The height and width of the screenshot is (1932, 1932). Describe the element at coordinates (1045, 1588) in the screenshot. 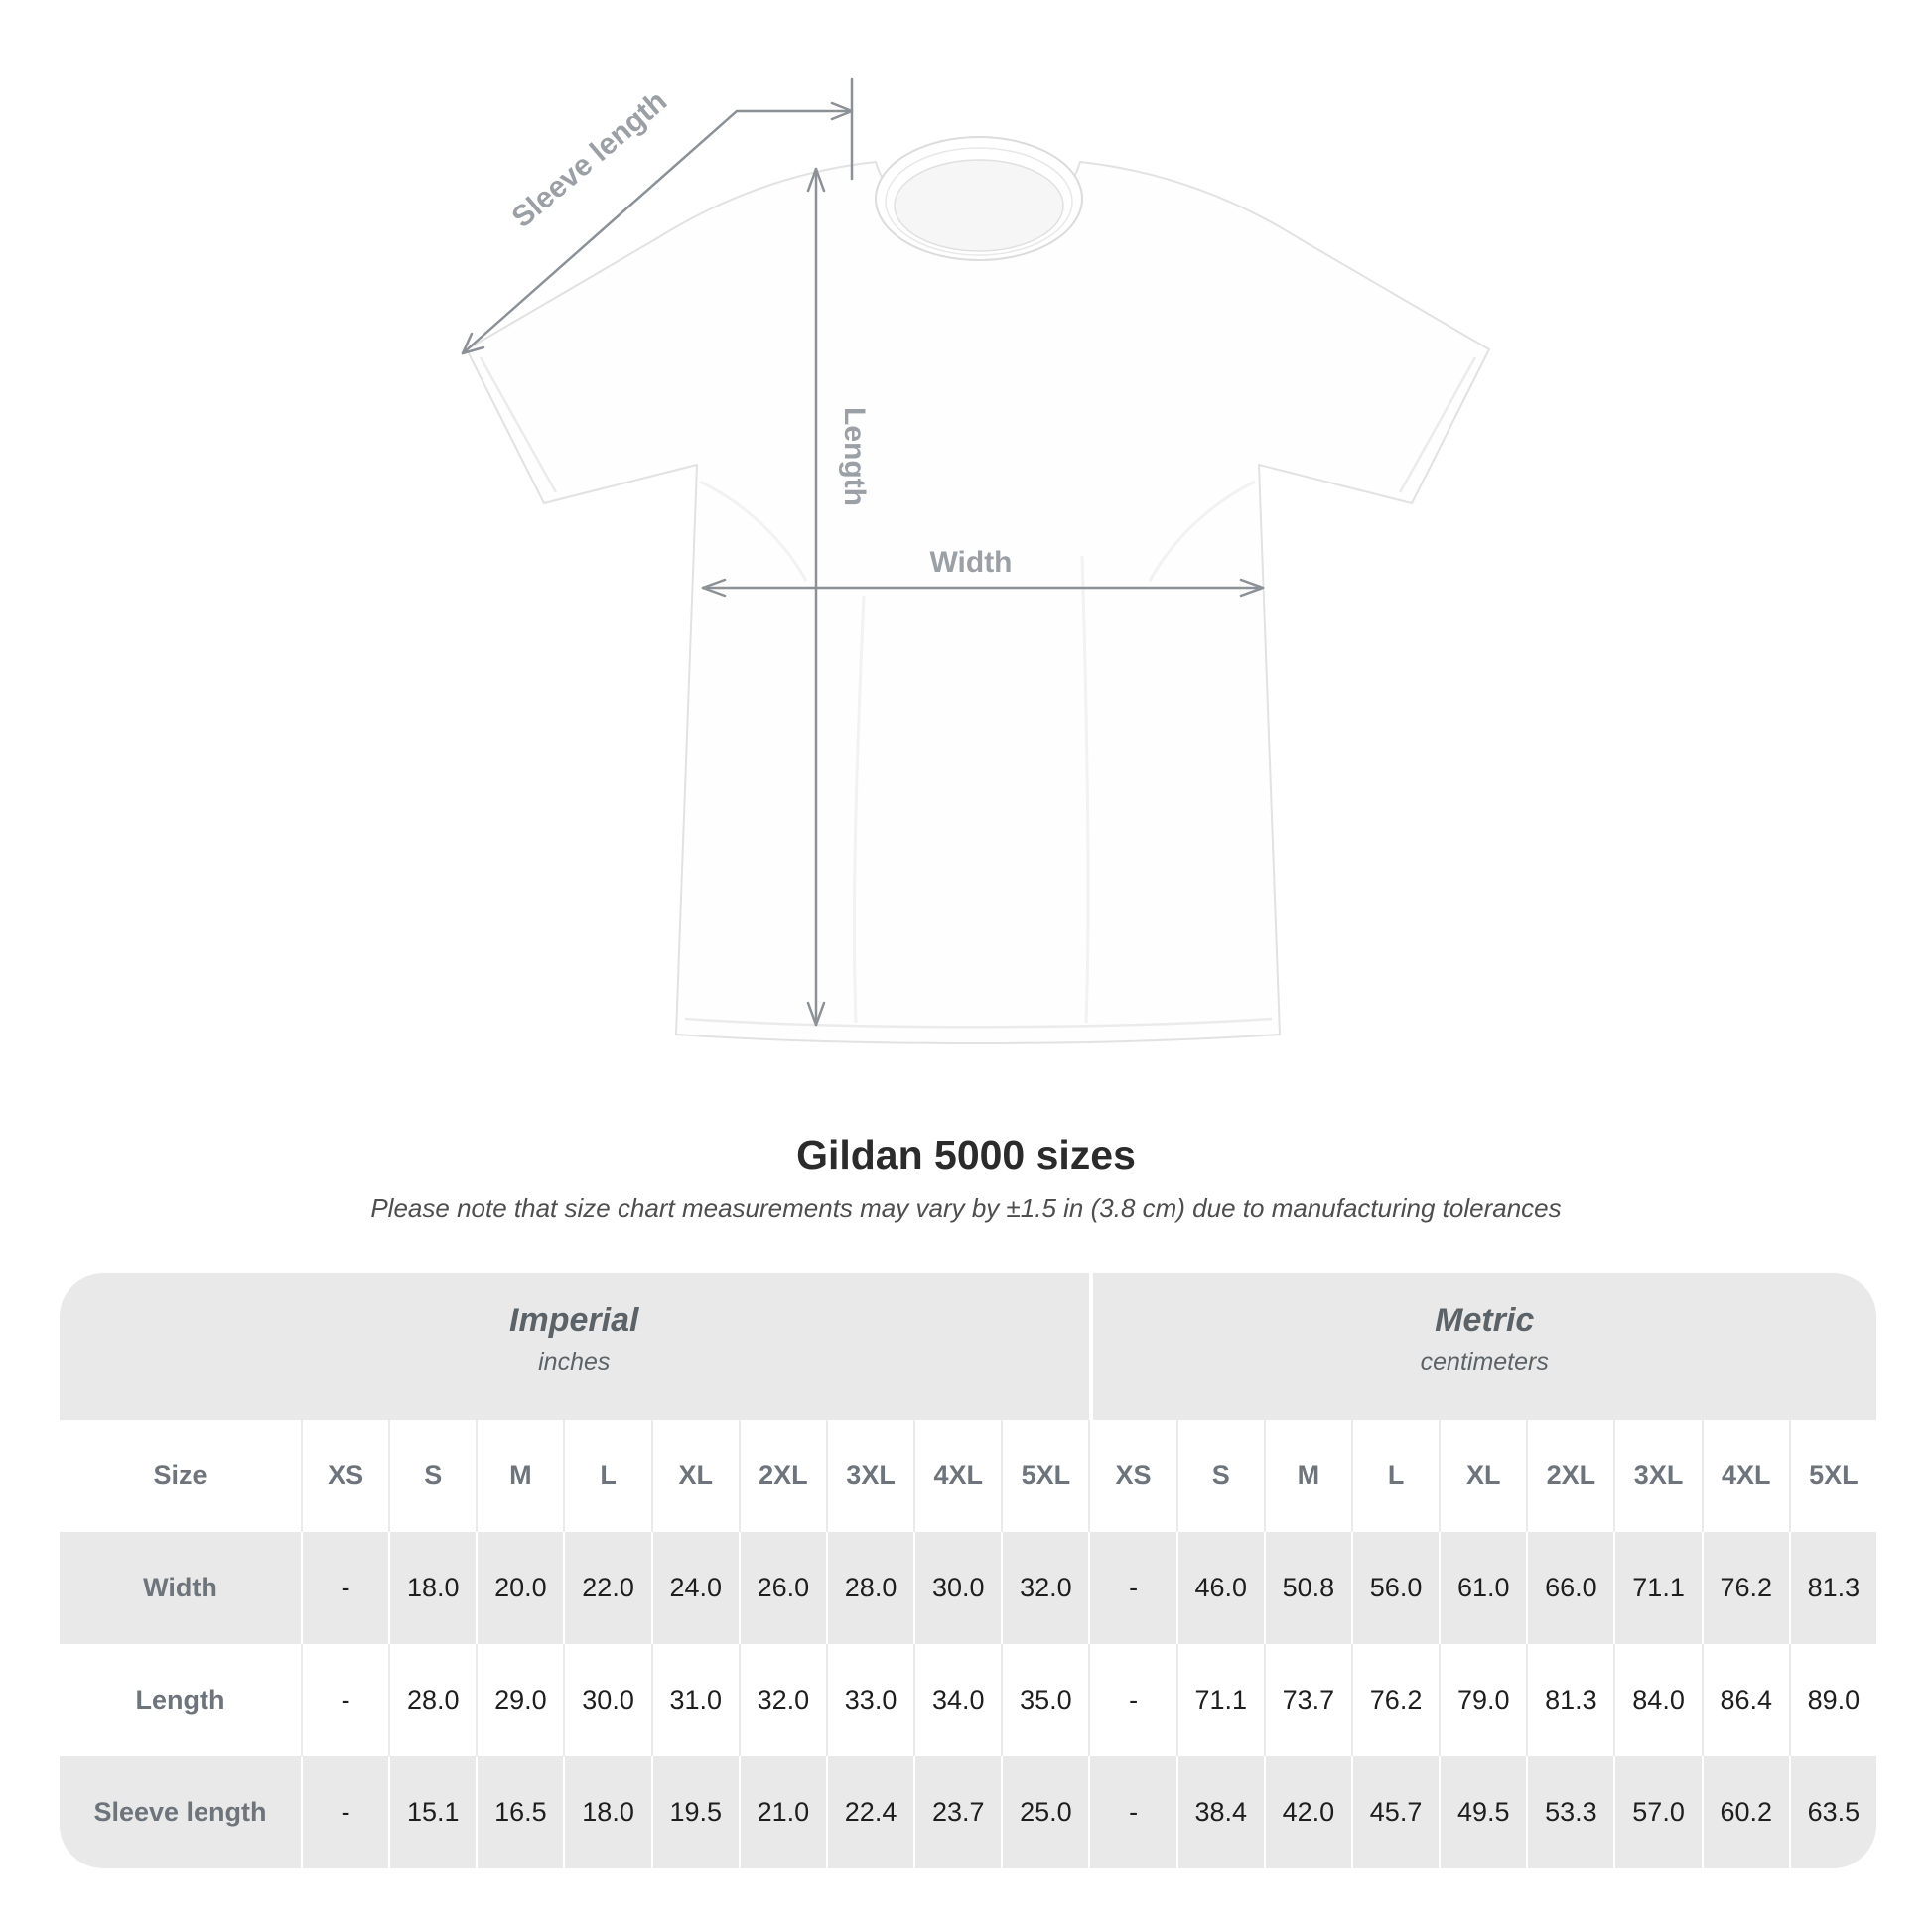

I see `width-imperial-5xl: 32.0` at that location.